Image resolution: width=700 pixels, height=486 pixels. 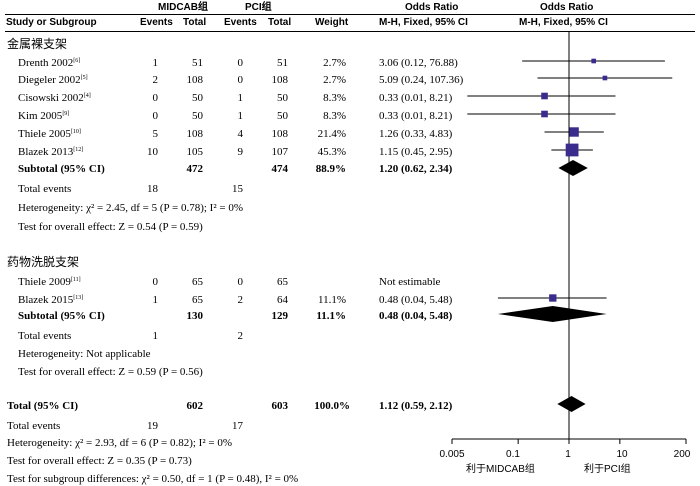 I want to click on study-name: Diegeler 2002[5], so click(x=53, y=80).